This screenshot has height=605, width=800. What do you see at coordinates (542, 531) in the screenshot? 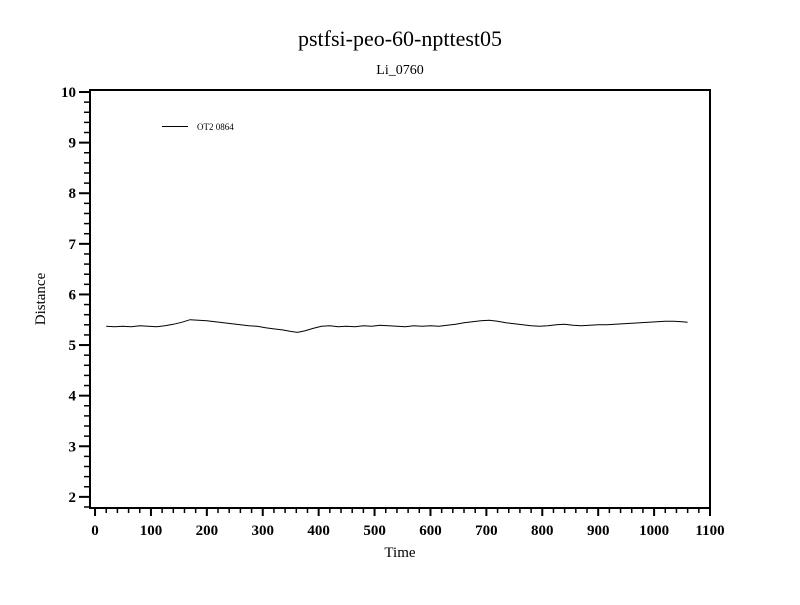
I see `x-tick-label: 800` at bounding box center [542, 531].